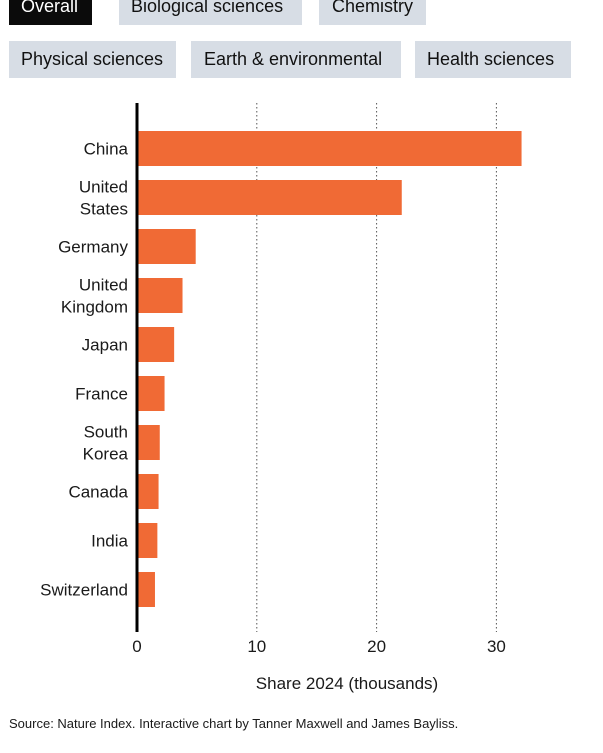 The image size is (603, 753). What do you see at coordinates (104, 209) in the screenshot?
I see `category-label-line: States` at bounding box center [104, 209].